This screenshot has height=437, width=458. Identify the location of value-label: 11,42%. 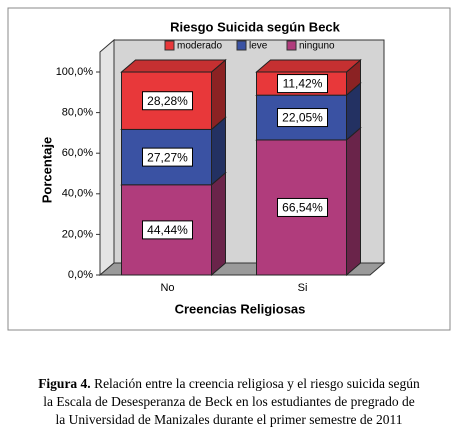
(303, 84).